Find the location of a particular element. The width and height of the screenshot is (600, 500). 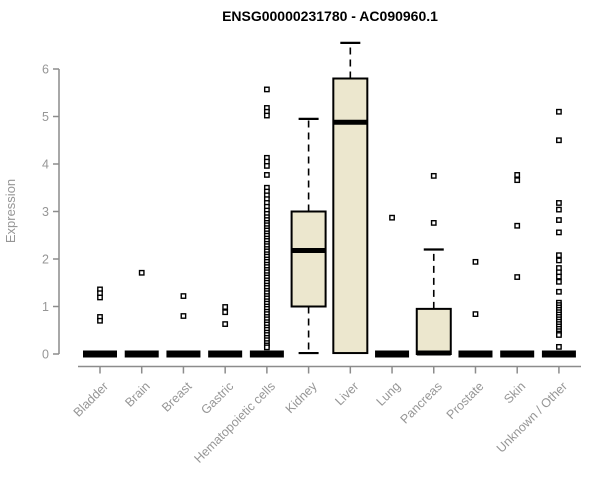

x-tick-label: Gastric is located at coordinates (217, 398).